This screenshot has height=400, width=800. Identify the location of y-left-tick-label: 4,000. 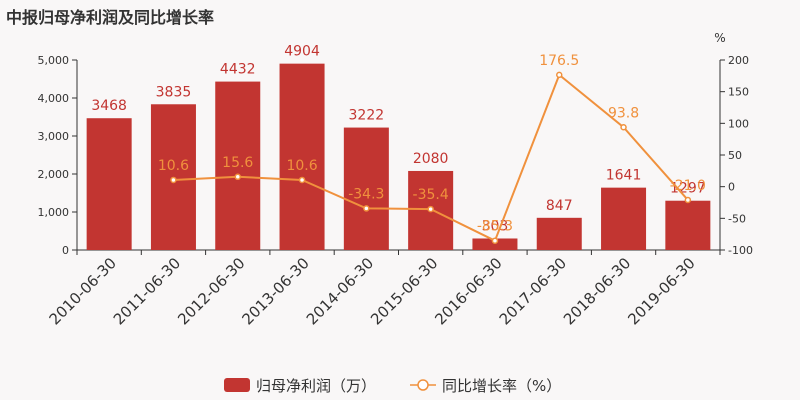
(54, 98).